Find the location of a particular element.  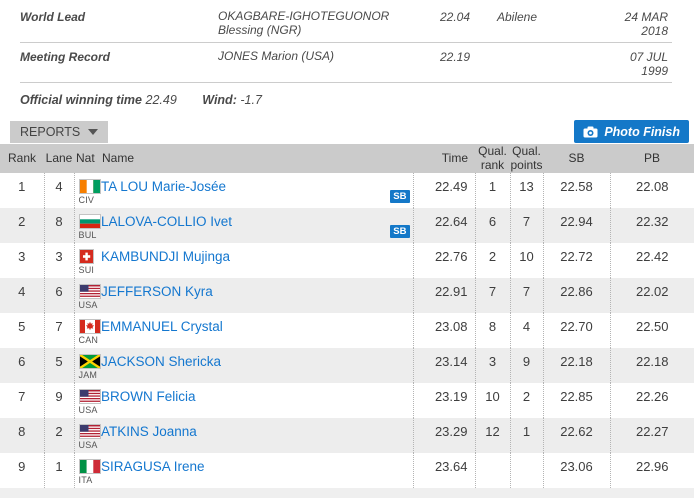

athlete-link: EMMANUEL Crystal is located at coordinates (162, 326).